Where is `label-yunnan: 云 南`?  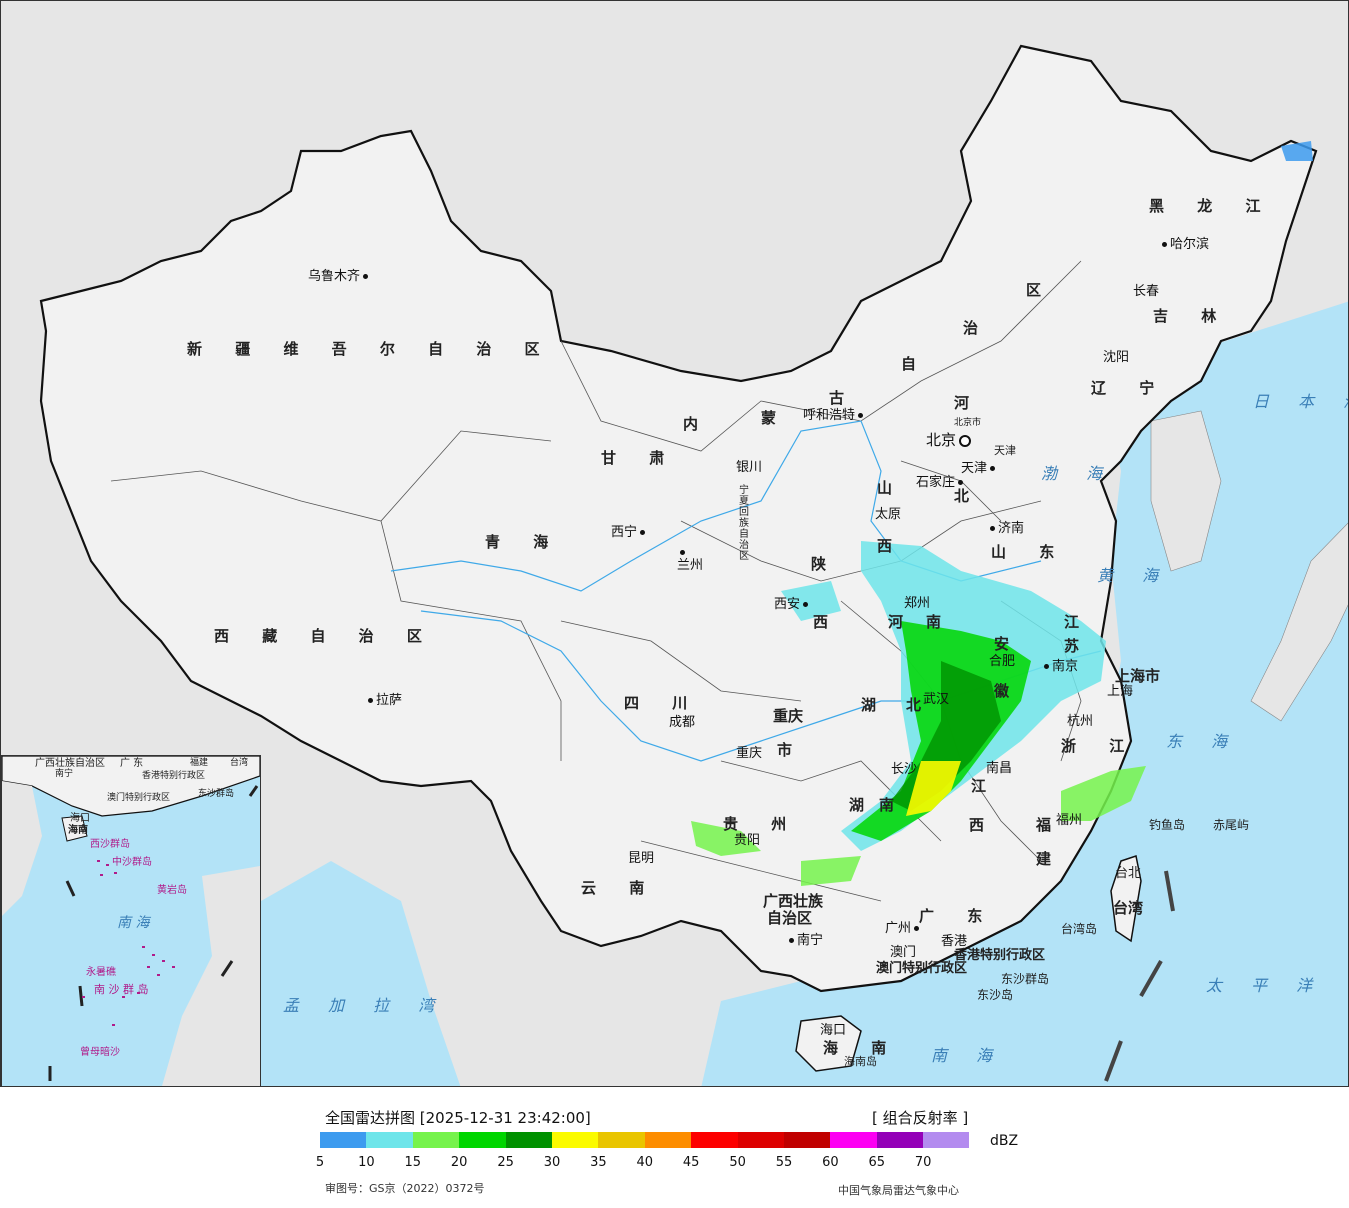 label-yunnan: 云 南 is located at coordinates (620, 888).